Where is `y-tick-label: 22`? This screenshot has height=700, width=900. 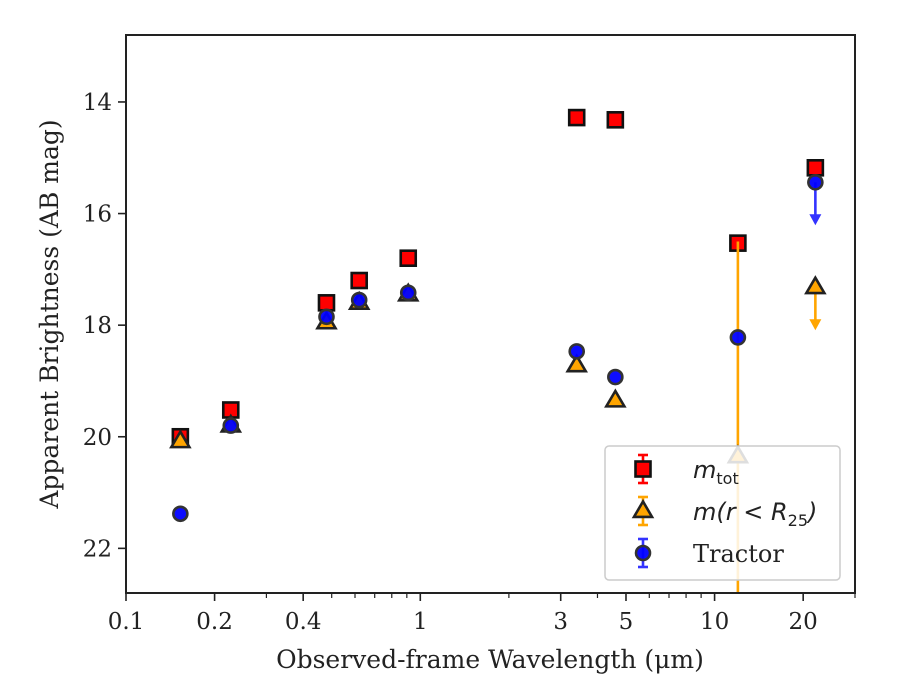 y-tick-label: 22 is located at coordinates (97, 549).